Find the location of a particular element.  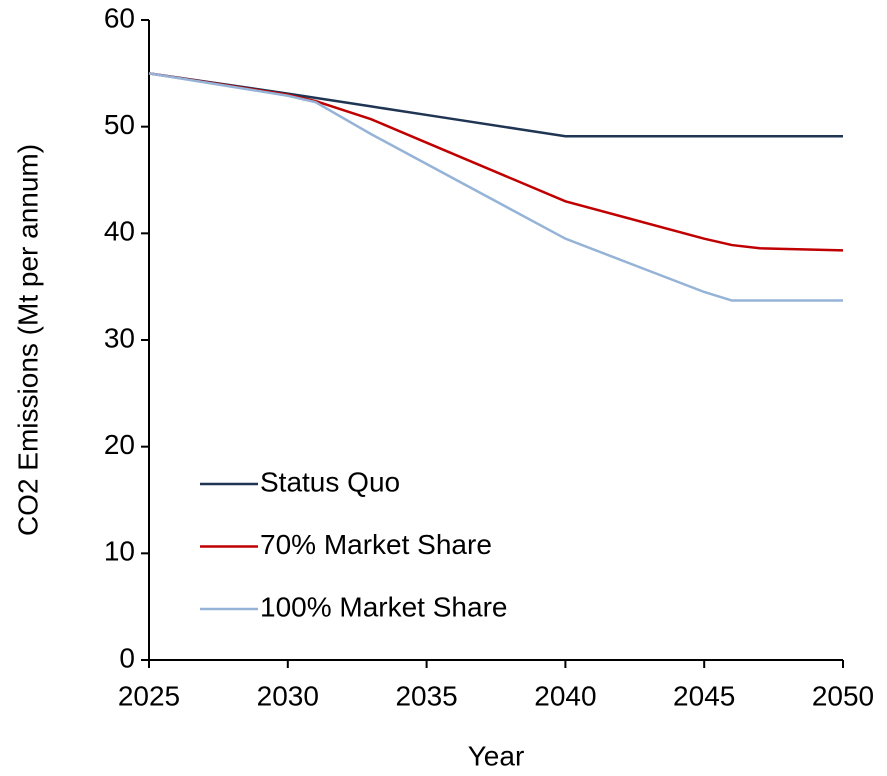

x-tick-label: 2040 is located at coordinates (565, 695).